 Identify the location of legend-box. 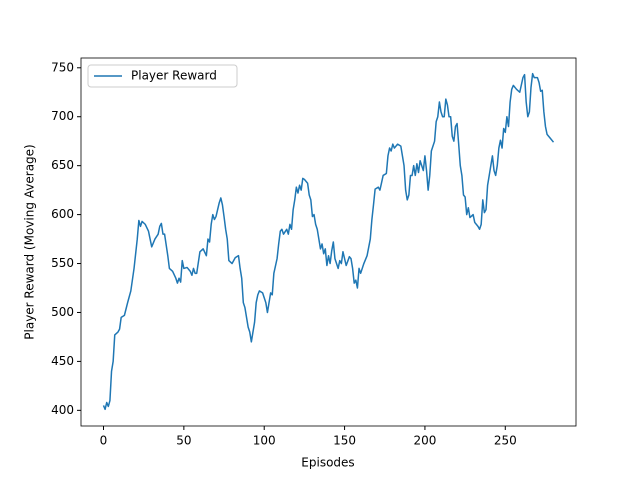
(162, 76).